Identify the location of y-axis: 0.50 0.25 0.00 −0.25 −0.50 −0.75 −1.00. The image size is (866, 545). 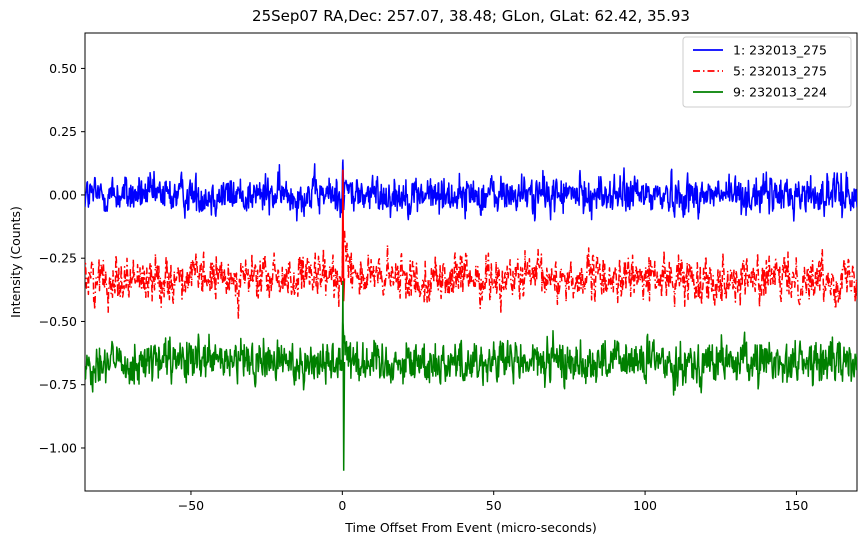
(62, 258).